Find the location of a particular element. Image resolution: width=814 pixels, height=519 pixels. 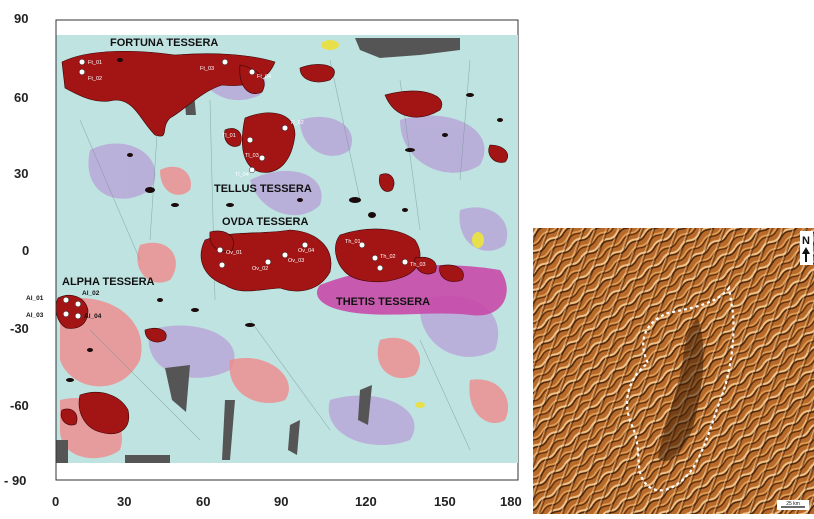

region-label-alpha: ALPHA TESSERA is located at coordinates (108, 282).